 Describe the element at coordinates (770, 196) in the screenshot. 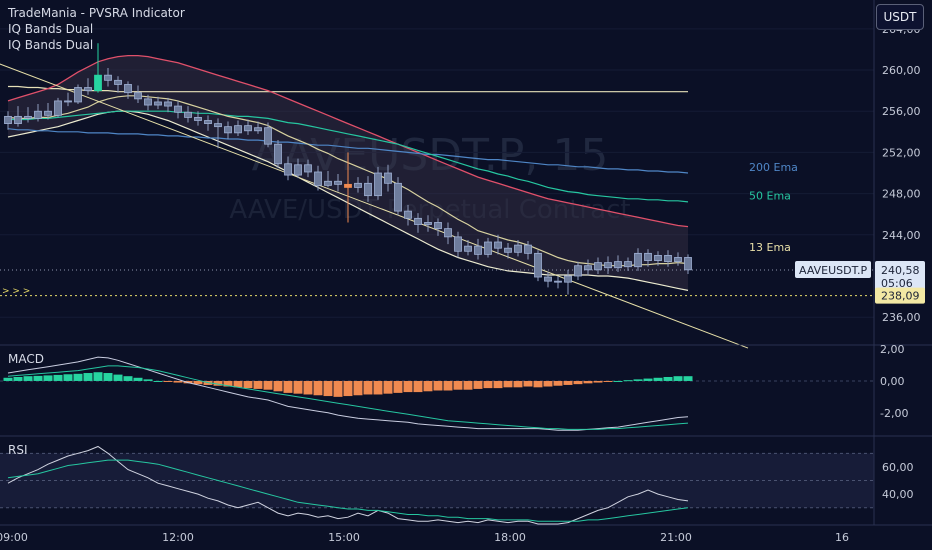

I see `ema-label-1: 50 Ema` at that location.